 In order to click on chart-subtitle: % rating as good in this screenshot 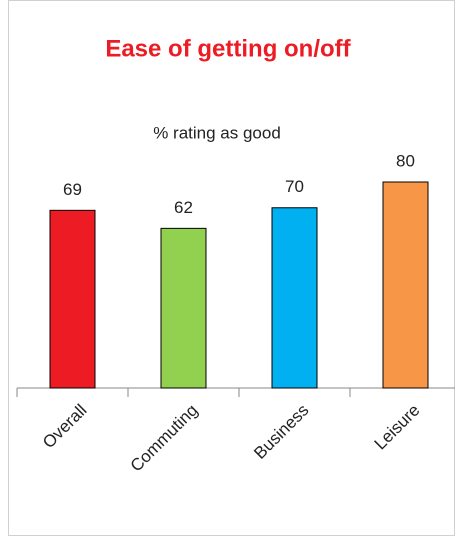, I will do `click(217, 132)`.